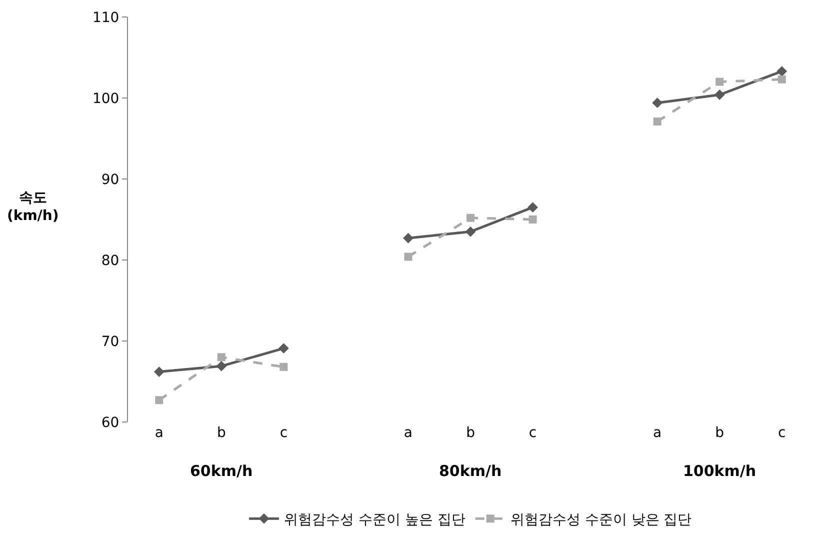  What do you see at coordinates (106, 98) in the screenshot?
I see `y-tick-label: 100` at bounding box center [106, 98].